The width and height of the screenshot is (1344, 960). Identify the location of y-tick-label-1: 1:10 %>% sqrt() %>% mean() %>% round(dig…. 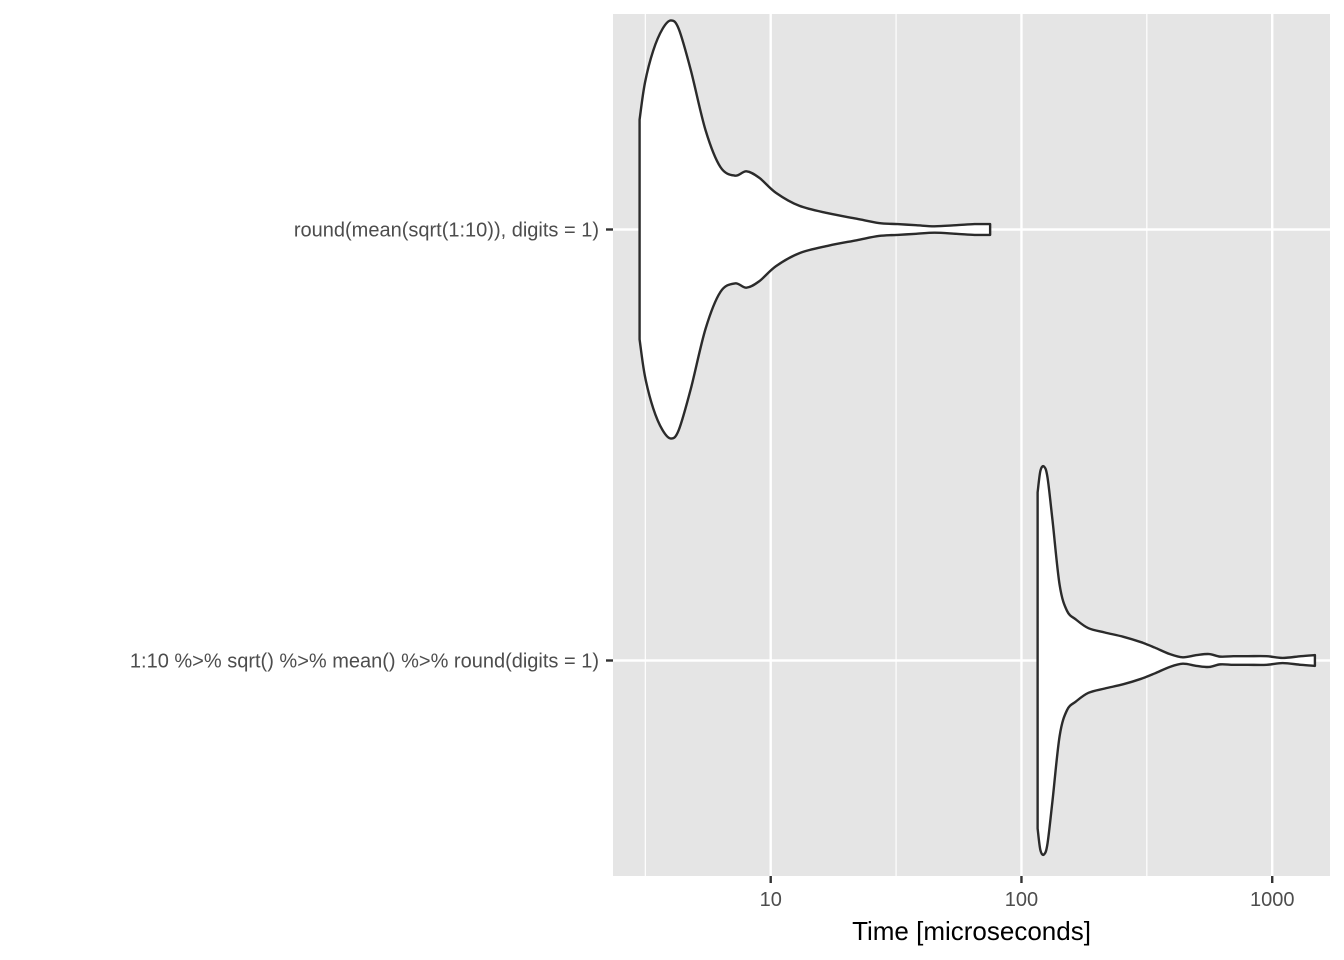
(364, 662).